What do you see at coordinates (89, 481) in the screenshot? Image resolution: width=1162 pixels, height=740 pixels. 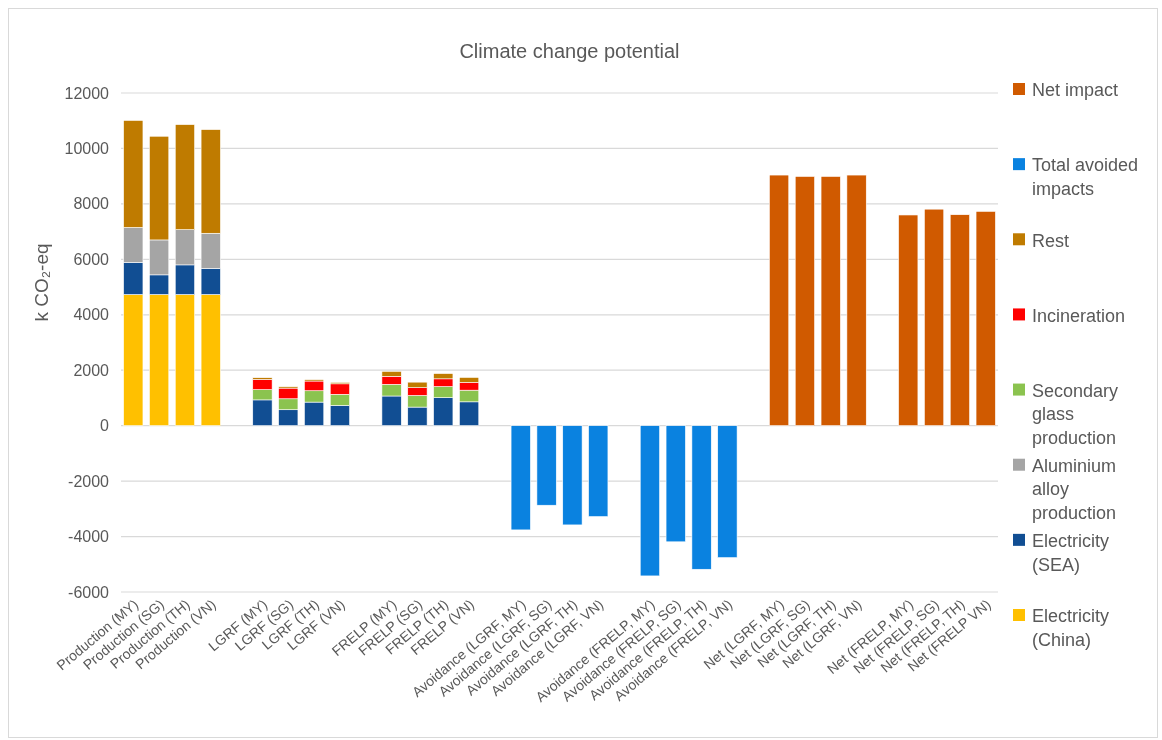 I see `y-tick-label: -2000` at bounding box center [89, 481].